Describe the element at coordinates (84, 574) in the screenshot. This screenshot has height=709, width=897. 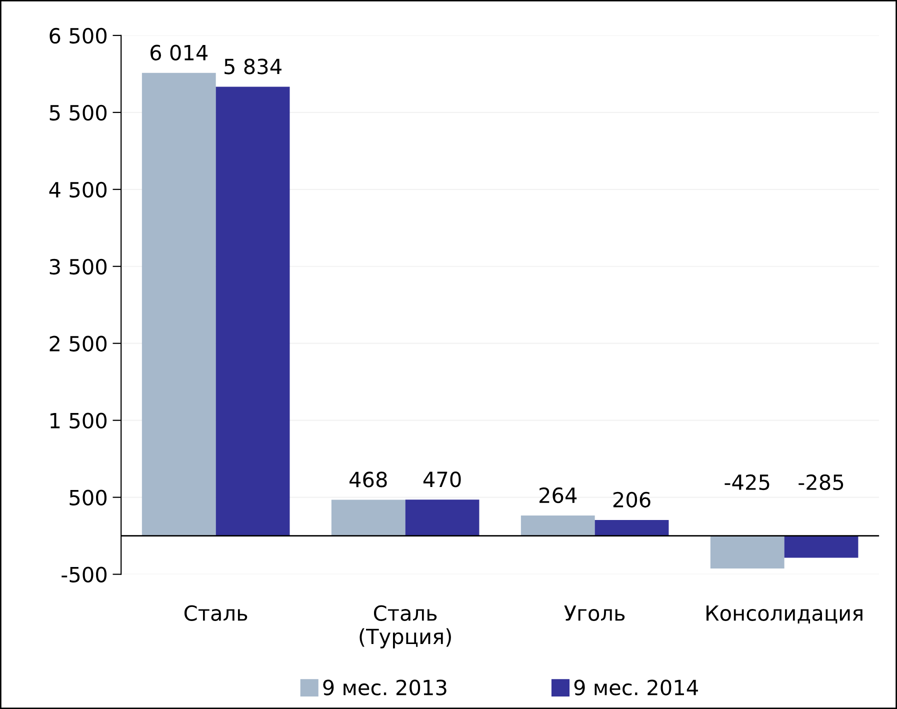
I see `y-tick-label: -500` at that location.